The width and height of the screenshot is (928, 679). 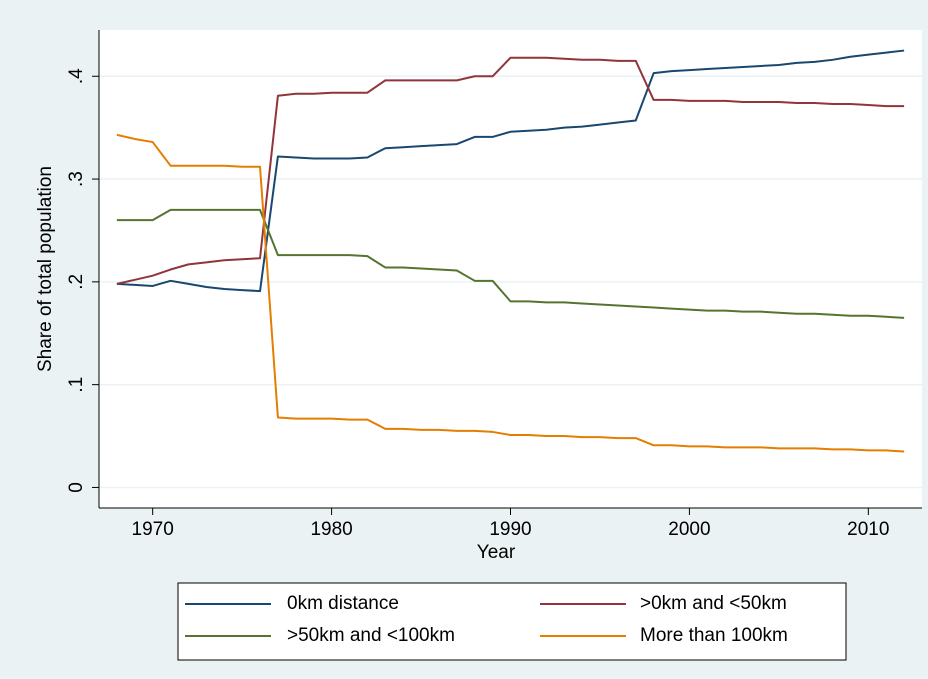 What do you see at coordinates (371, 635) in the screenshot?
I see `legend-label: >50km and <100km` at bounding box center [371, 635].